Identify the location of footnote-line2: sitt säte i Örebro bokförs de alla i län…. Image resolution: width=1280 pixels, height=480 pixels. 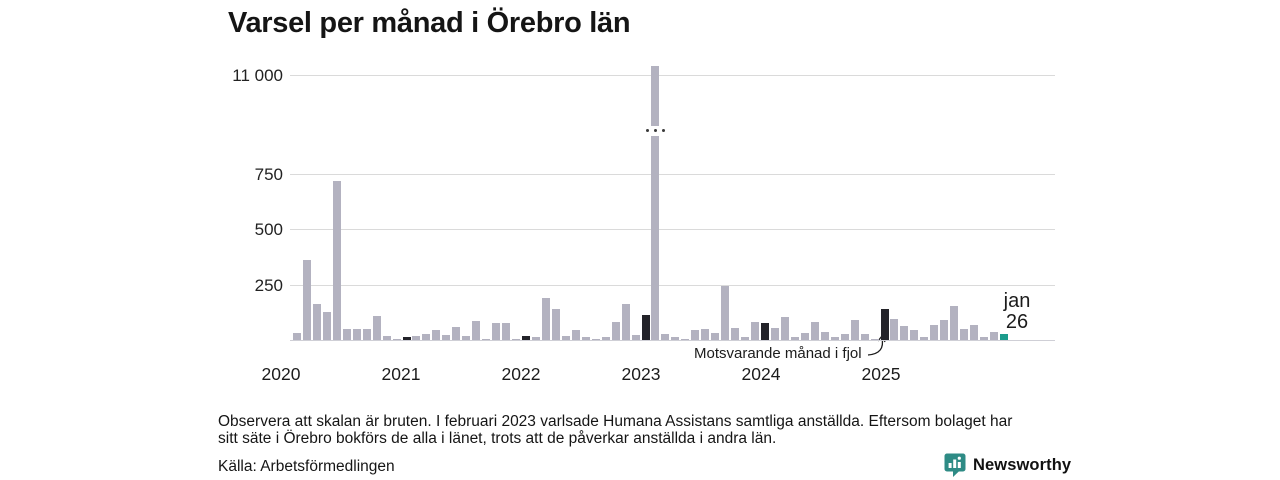
(497, 439).